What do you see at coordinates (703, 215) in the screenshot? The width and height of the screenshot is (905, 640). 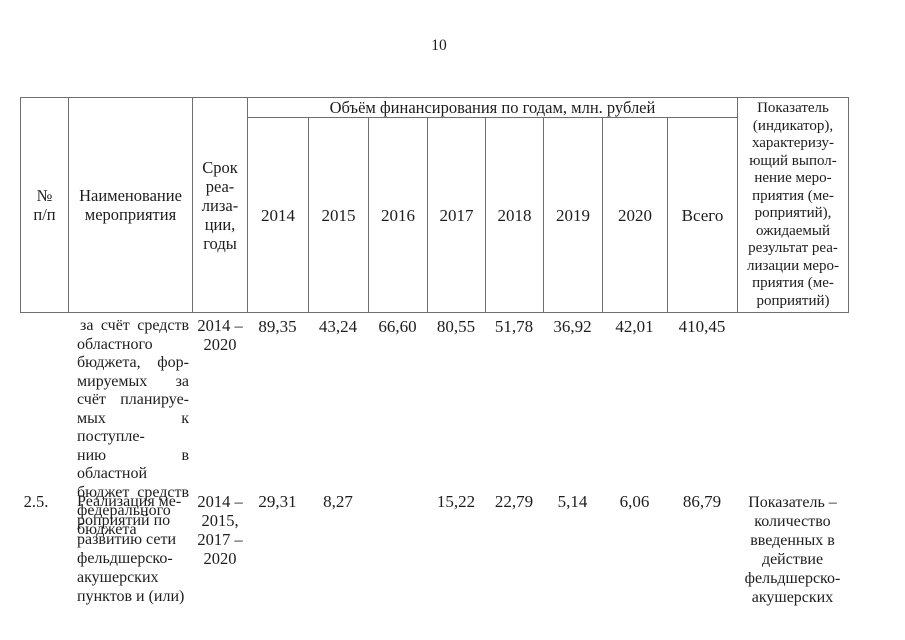 I see `header-cell-total: Всего` at bounding box center [703, 215].